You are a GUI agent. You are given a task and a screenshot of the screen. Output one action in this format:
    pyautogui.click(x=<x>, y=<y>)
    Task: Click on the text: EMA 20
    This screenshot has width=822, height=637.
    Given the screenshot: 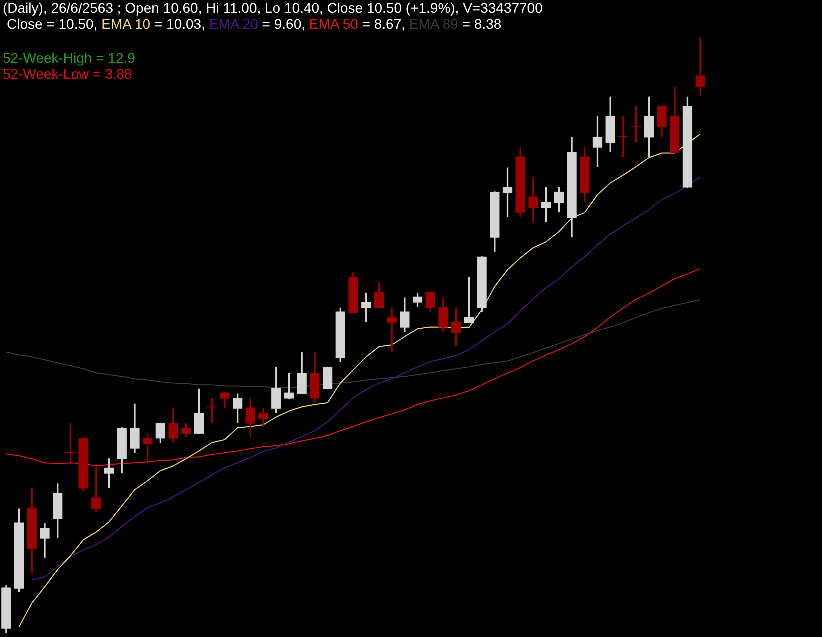 What is the action you would take?
    pyautogui.click(x=233, y=24)
    